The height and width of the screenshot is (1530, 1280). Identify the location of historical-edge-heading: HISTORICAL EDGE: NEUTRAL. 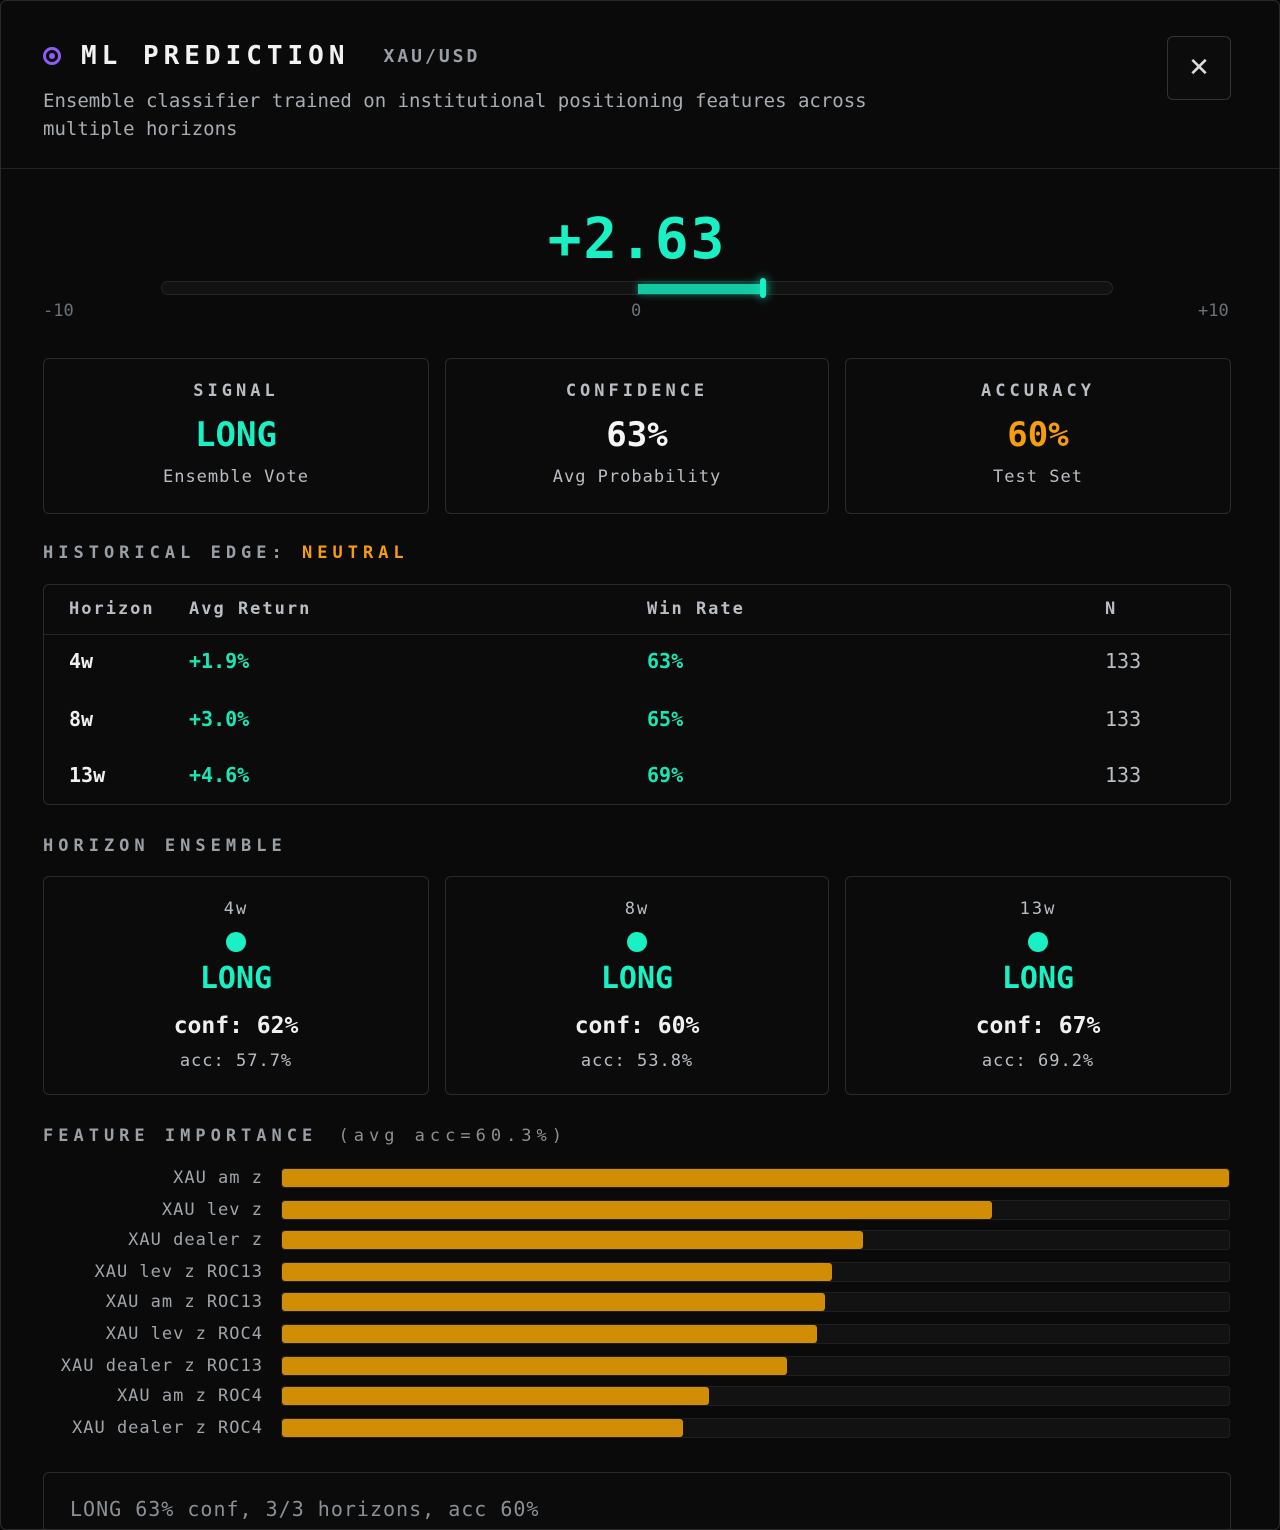
(226, 553).